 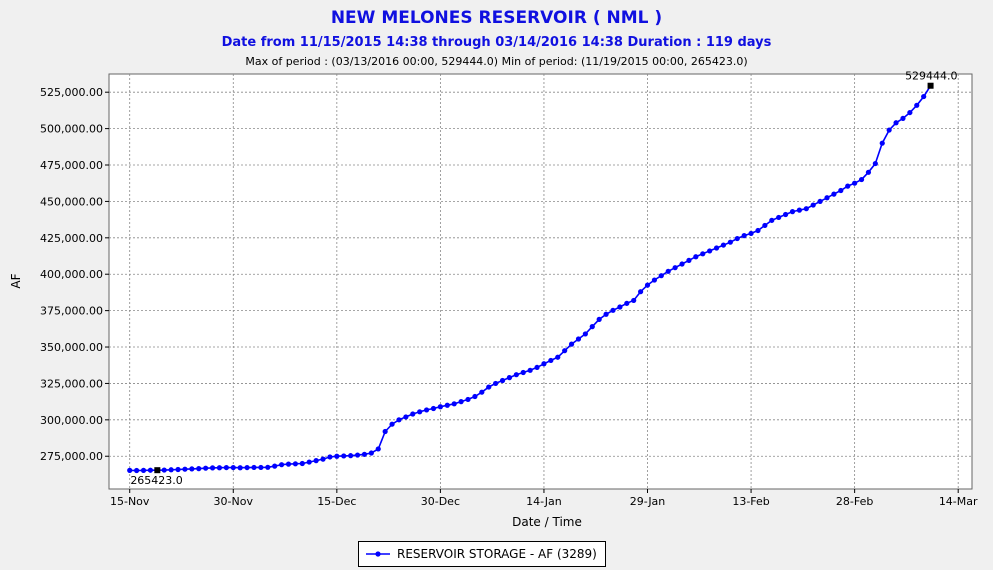 I want to click on y-tick-label: 375,000.00, so click(x=71, y=311).